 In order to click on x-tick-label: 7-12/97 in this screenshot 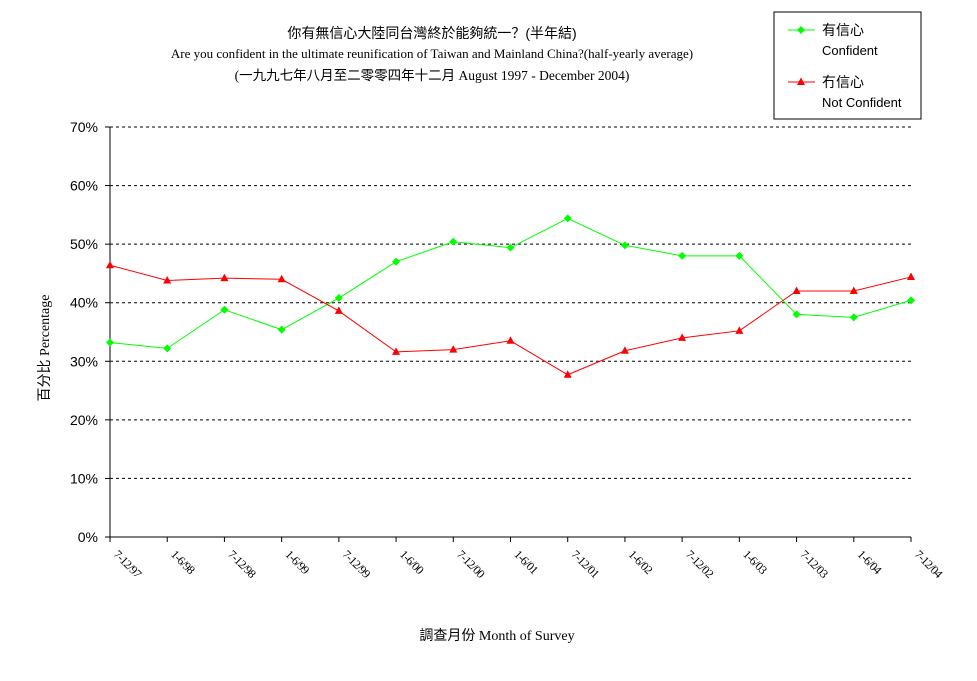, I will do `click(128, 564)`.